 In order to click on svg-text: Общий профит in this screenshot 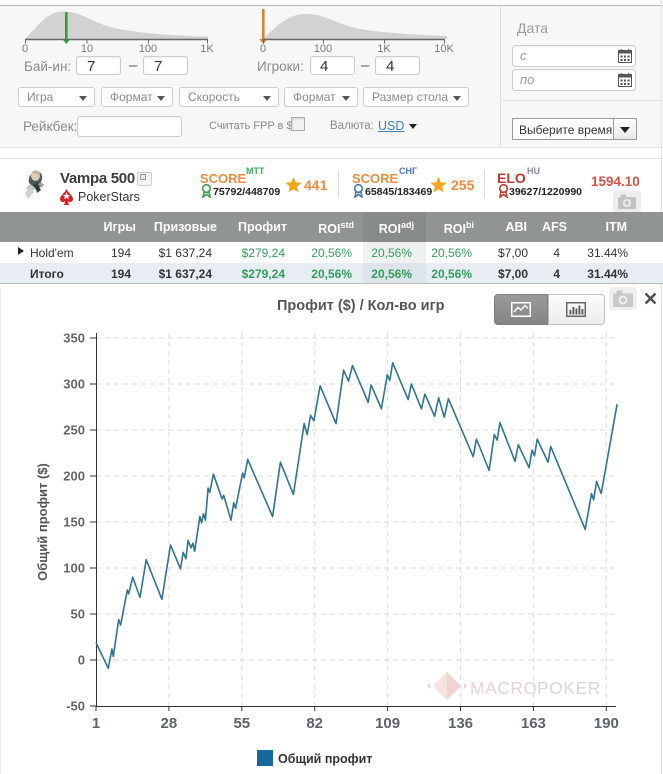, I will do `click(325, 759)`.